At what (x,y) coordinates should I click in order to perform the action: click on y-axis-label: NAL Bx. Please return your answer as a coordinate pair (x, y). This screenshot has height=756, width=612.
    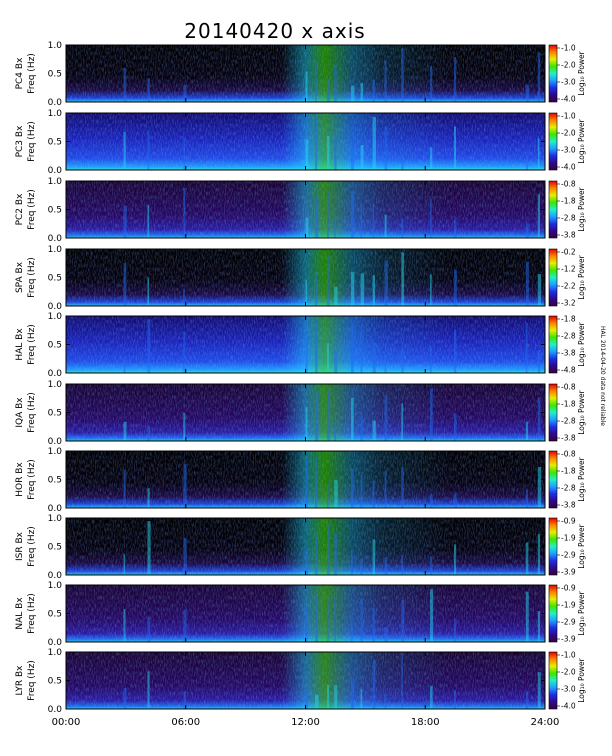
    Looking at the image, I should click on (20, 613).